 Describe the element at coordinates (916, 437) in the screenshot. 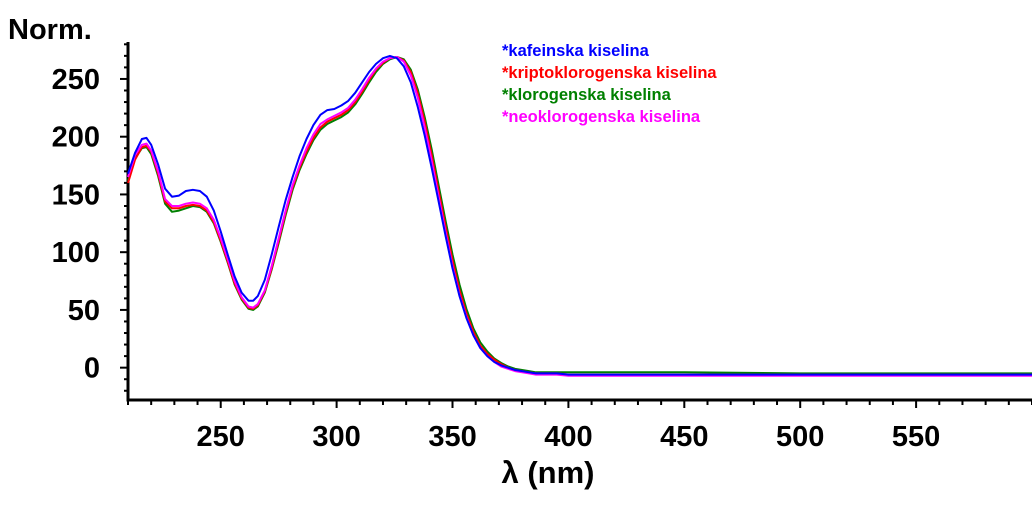

I see `x-tick-label: 550` at that location.